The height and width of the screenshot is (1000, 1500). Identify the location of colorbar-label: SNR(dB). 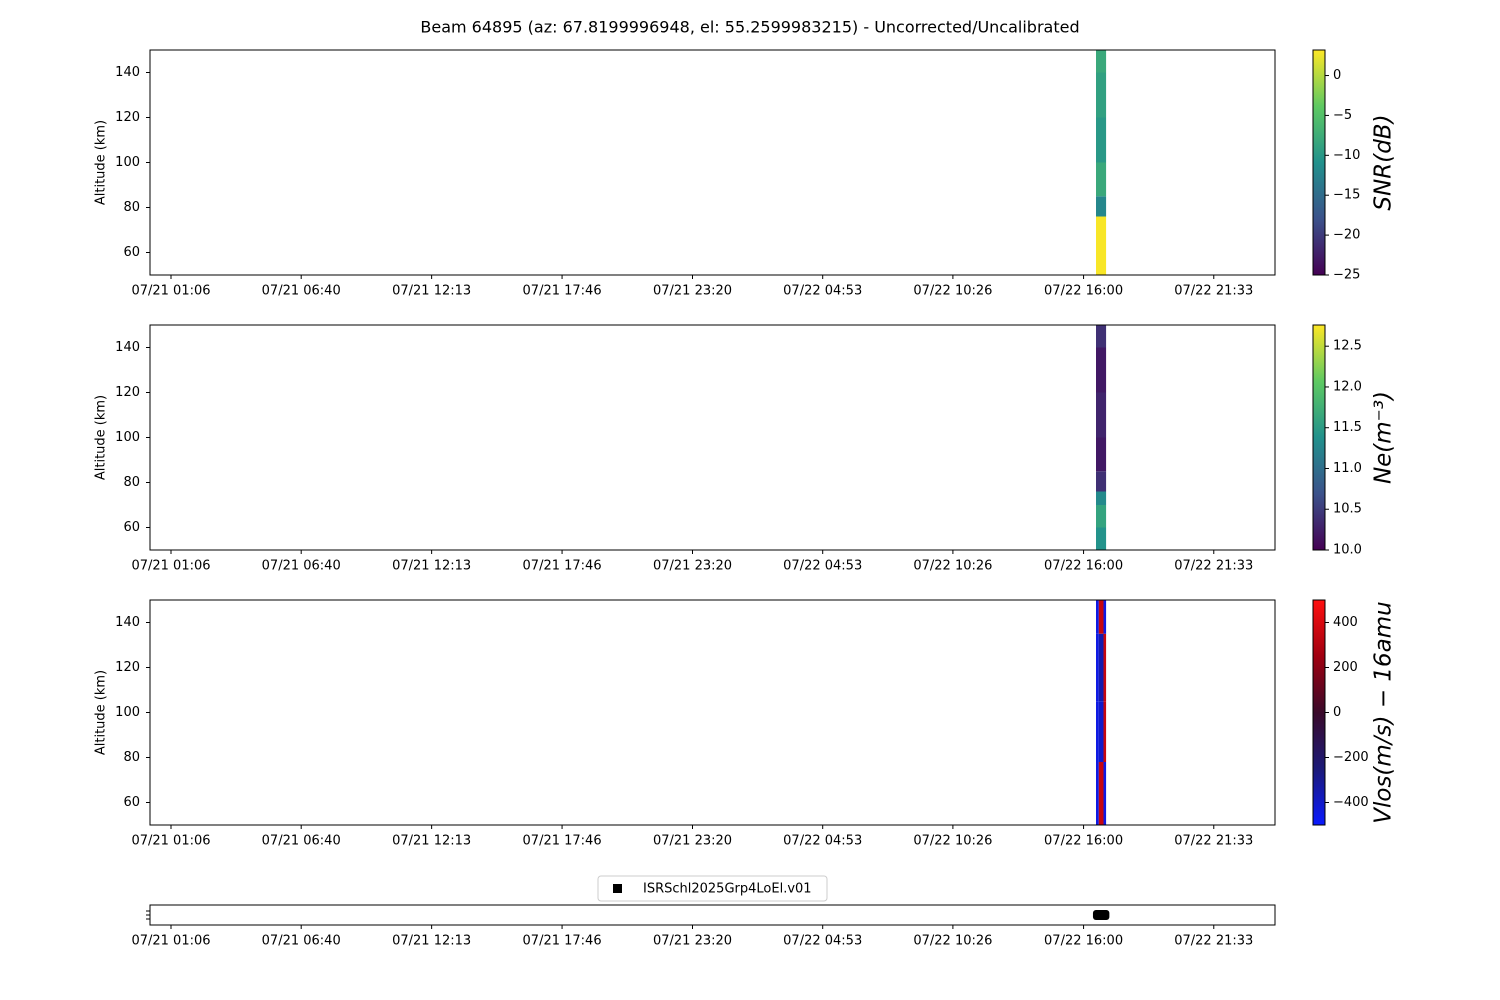
(1384, 162).